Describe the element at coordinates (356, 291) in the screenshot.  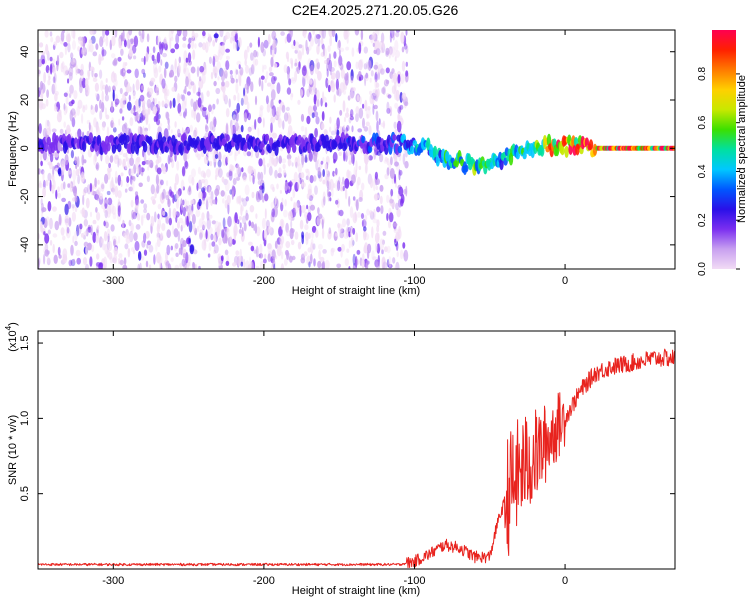
I see `spectrogram-x-label: Height of straight line (km)` at that location.